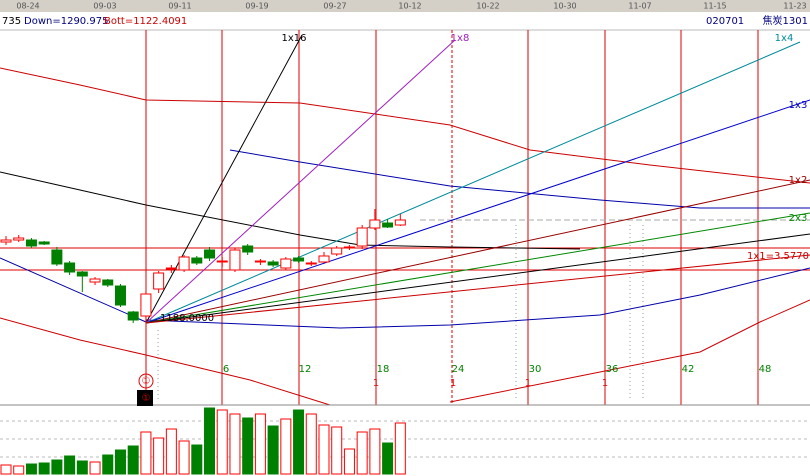  Describe the element at coordinates (66, 21) in the screenshot. I see `down-value: Down=1290.975` at that location.